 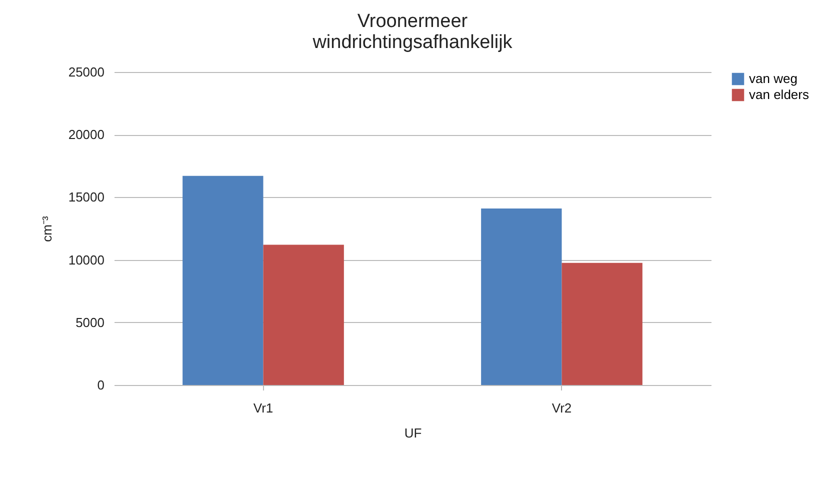 What do you see at coordinates (86, 197) in the screenshot?
I see `y-tick-label: 15000` at bounding box center [86, 197].